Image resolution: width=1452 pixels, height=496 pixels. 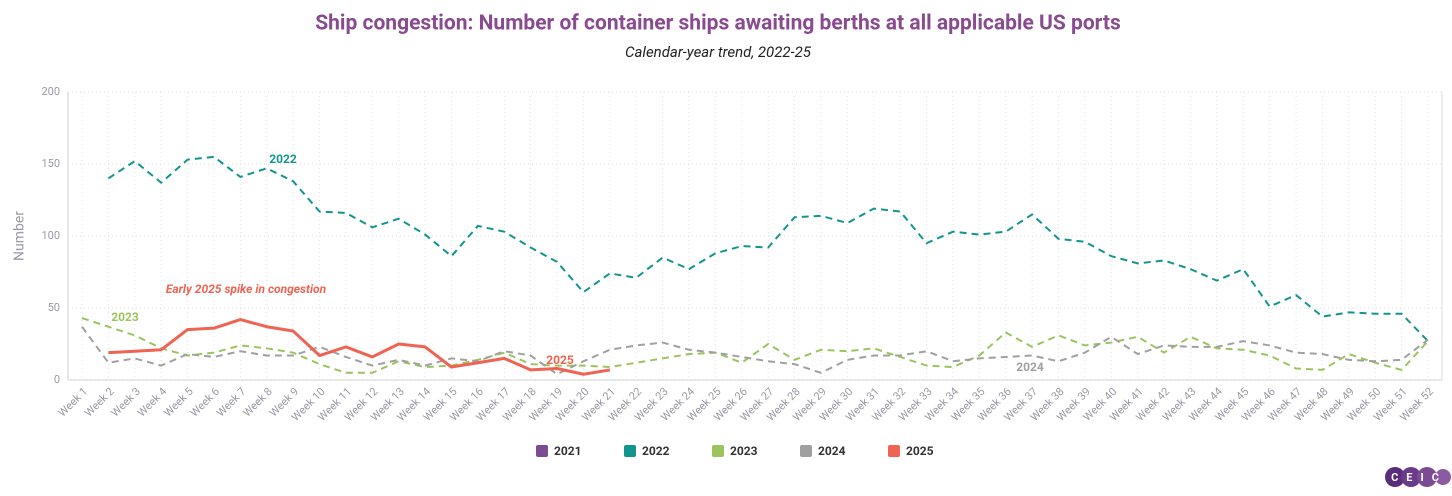 I want to click on legend-label: 2023, so click(x=744, y=451).